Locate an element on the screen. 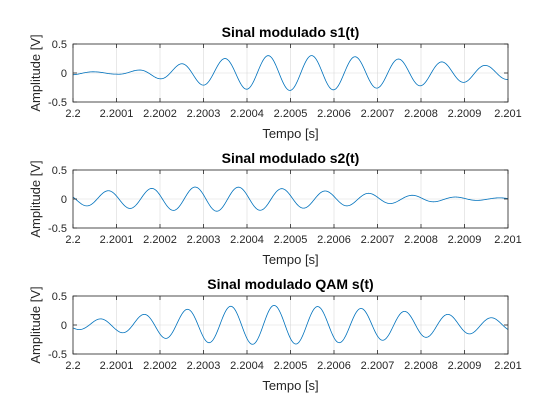 This screenshot has height=420, width=560. chart-title: Sinal modulado s2(t) is located at coordinates (291, 158).